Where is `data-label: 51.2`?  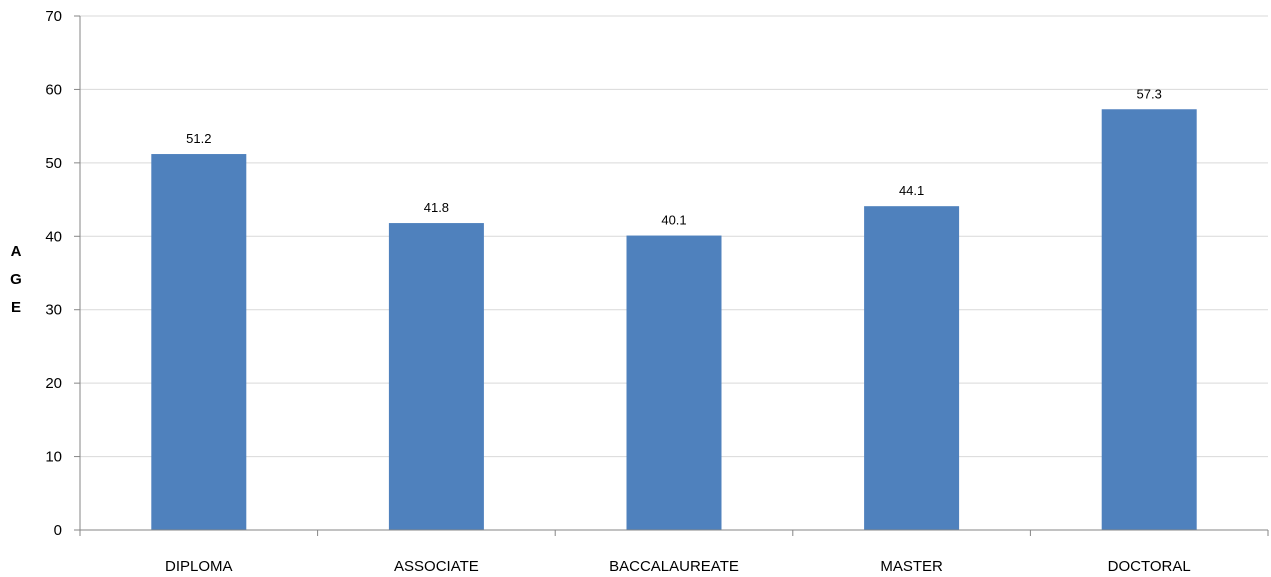
data-label: 51.2 is located at coordinates (198, 138).